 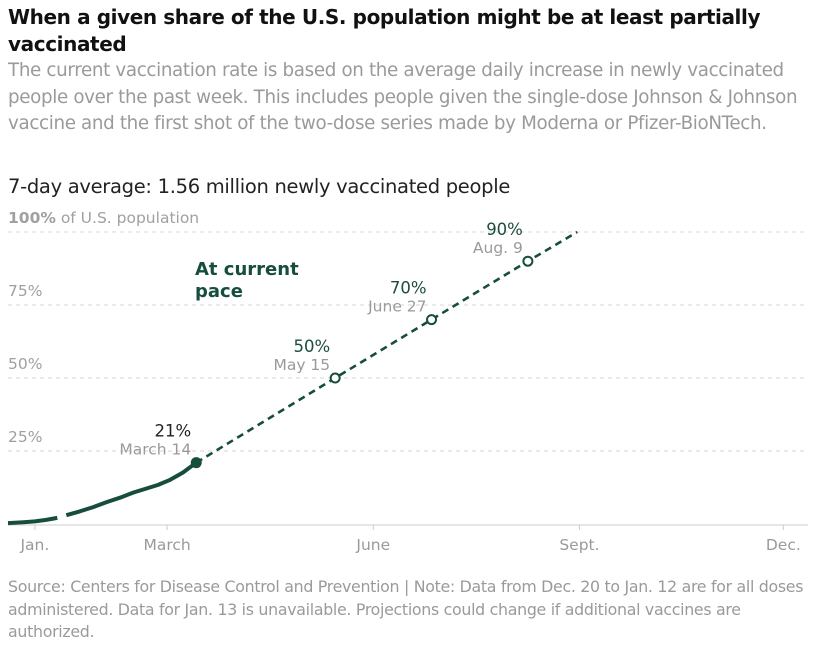 I want to click on x-tick-label-jan: Jan., so click(x=34, y=545).